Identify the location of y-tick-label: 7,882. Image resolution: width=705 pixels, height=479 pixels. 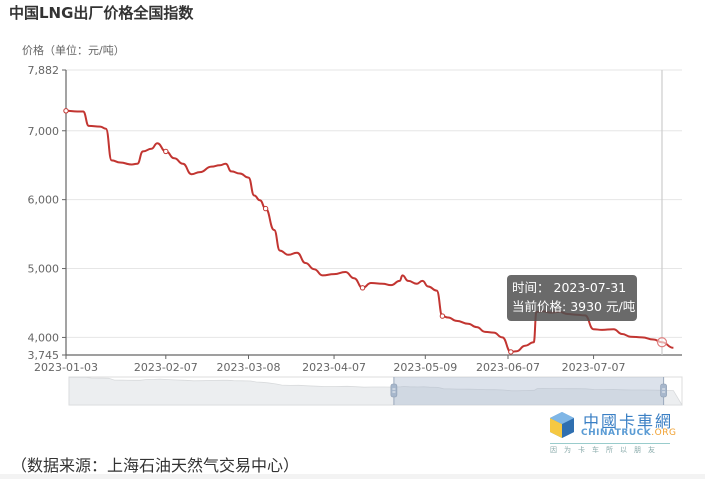
(44, 70).